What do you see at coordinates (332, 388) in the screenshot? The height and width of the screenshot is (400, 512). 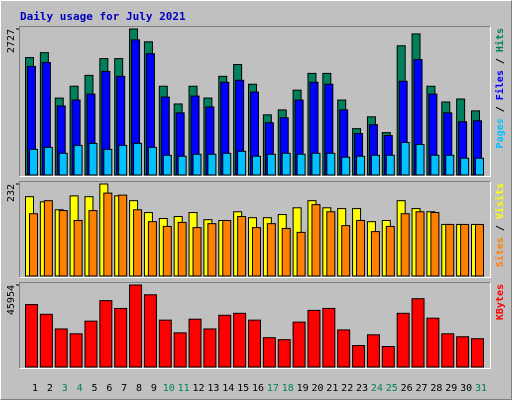 I see `x-tick-label: 21` at bounding box center [332, 388].